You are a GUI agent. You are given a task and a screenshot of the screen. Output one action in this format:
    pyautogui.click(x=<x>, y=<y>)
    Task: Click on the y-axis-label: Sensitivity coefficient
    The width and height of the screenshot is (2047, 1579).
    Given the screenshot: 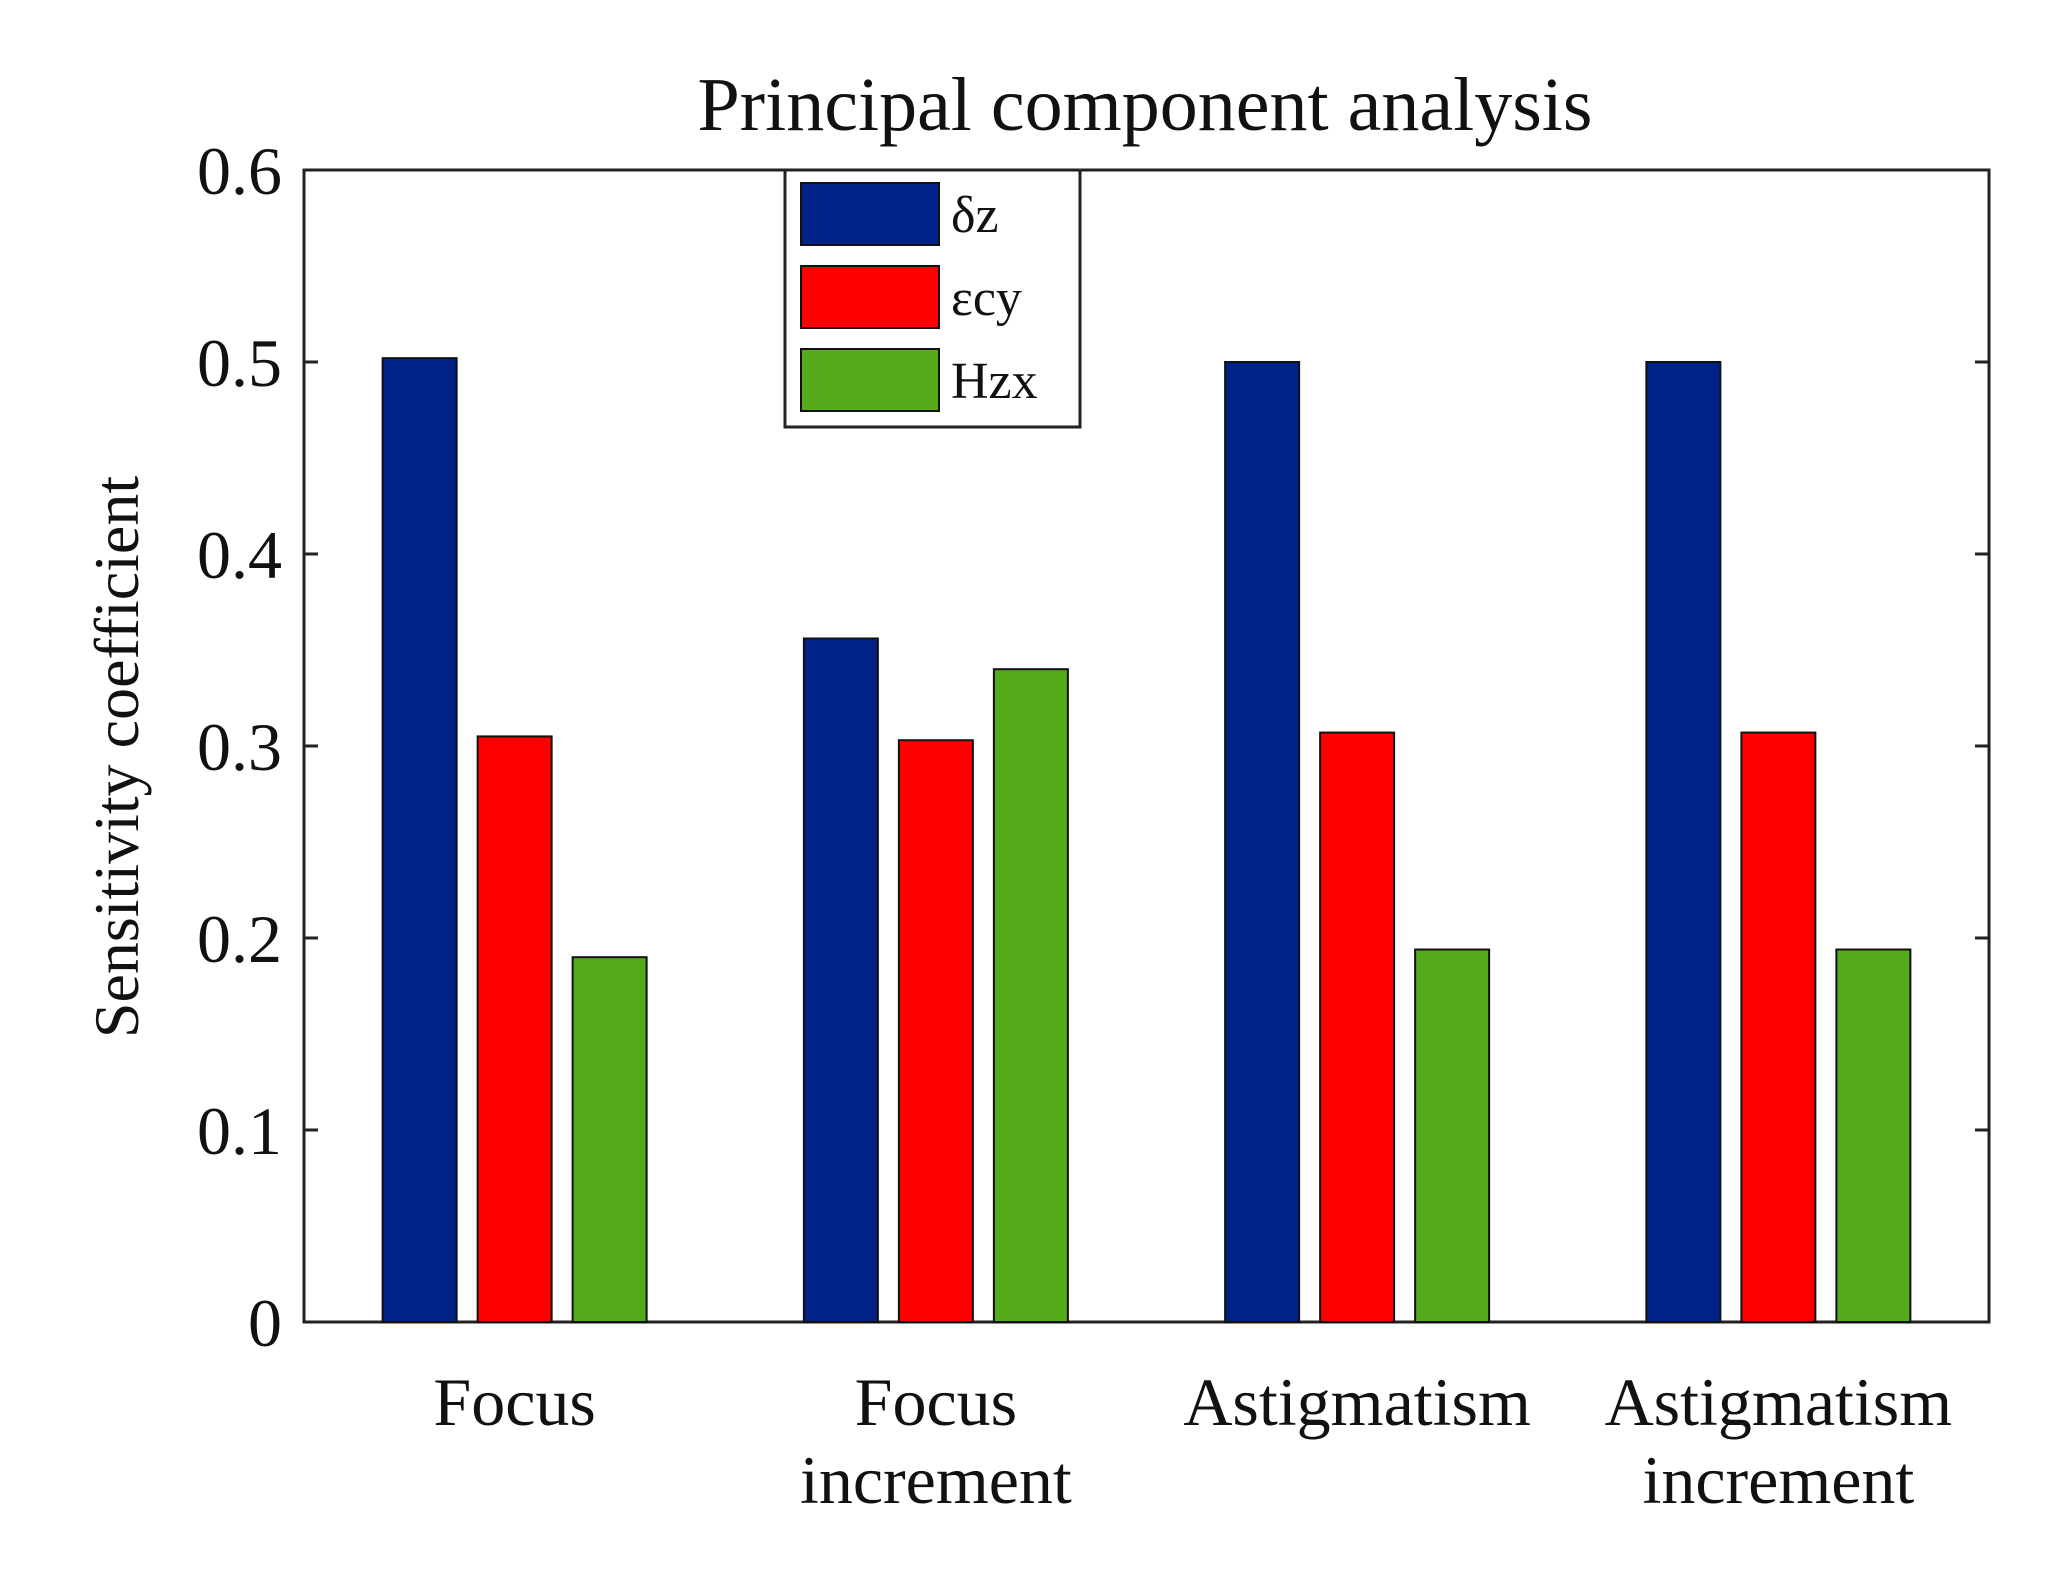 What is the action you would take?
    pyautogui.click(x=116, y=757)
    